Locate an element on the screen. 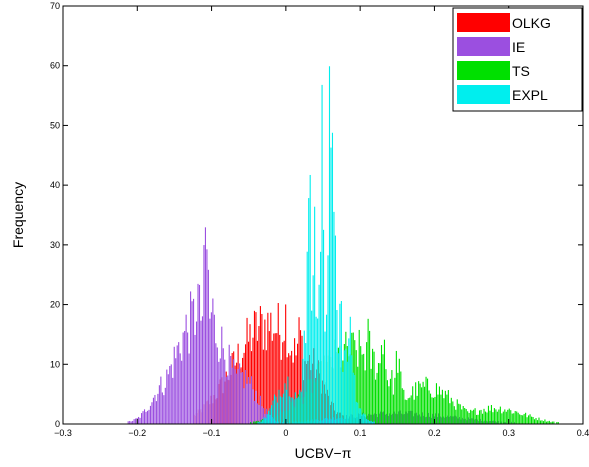 The image size is (589, 467). x-tick-label: 0.2 is located at coordinates (434, 433).